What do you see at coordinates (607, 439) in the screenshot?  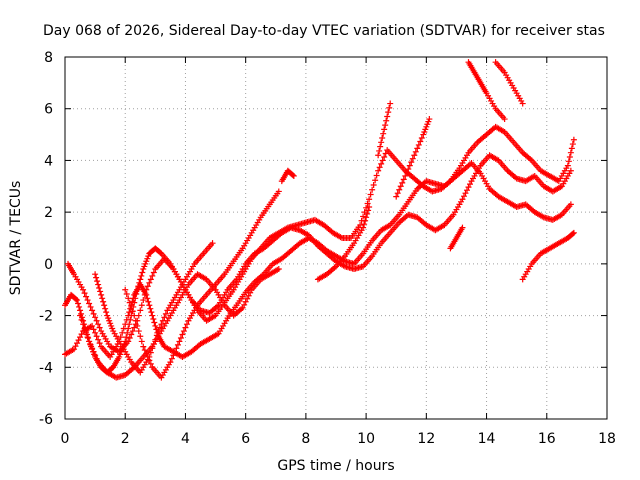 I see `x-tick-label: 18` at bounding box center [607, 439].